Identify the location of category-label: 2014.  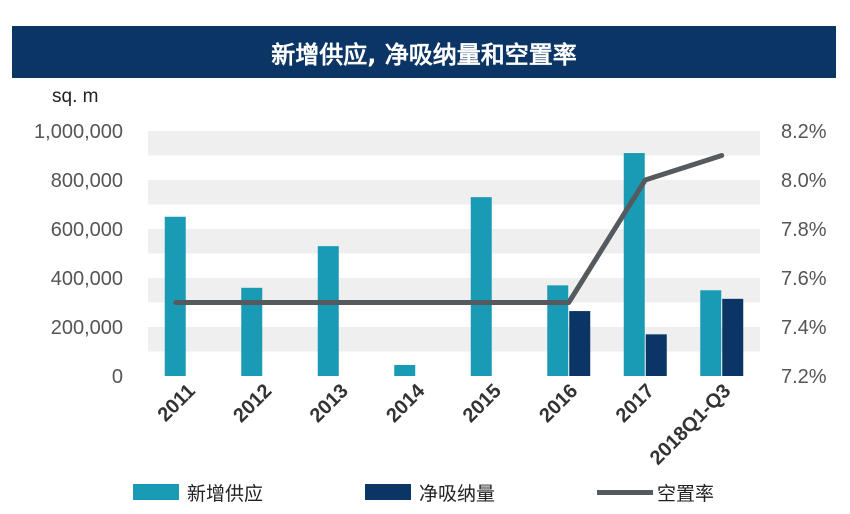
(406, 403).